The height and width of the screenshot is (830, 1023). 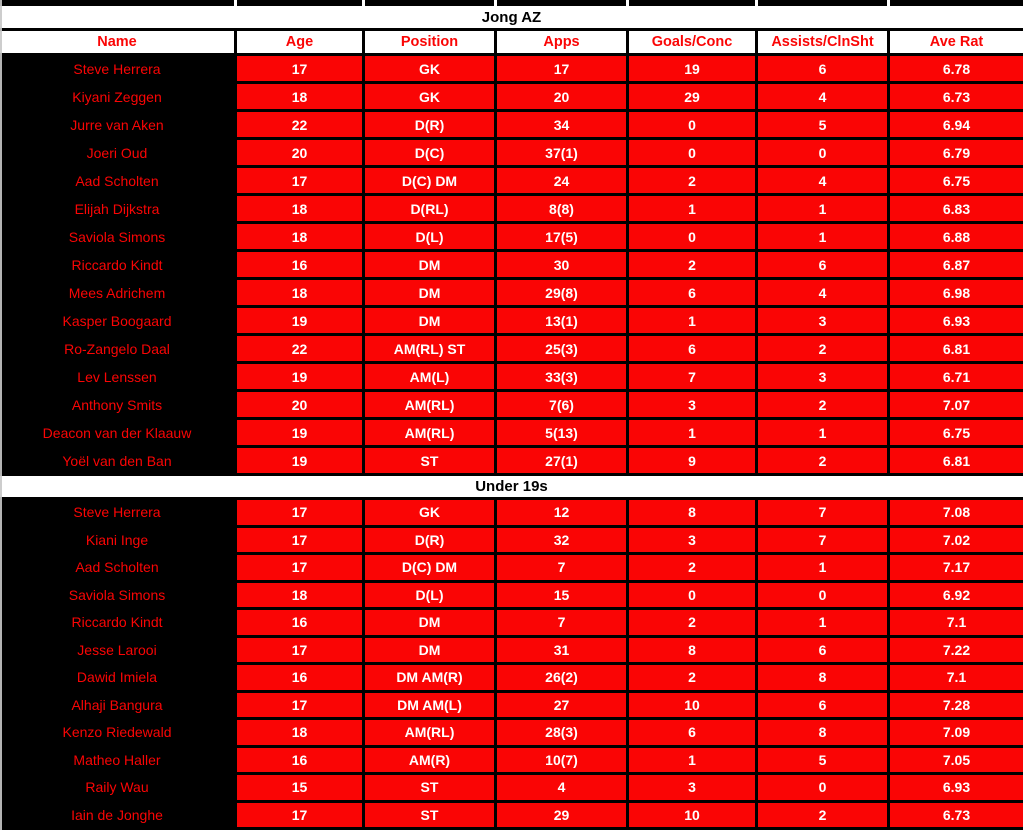 What do you see at coordinates (563, 292) in the screenshot?
I see `apps-cell: 29(8)` at bounding box center [563, 292].